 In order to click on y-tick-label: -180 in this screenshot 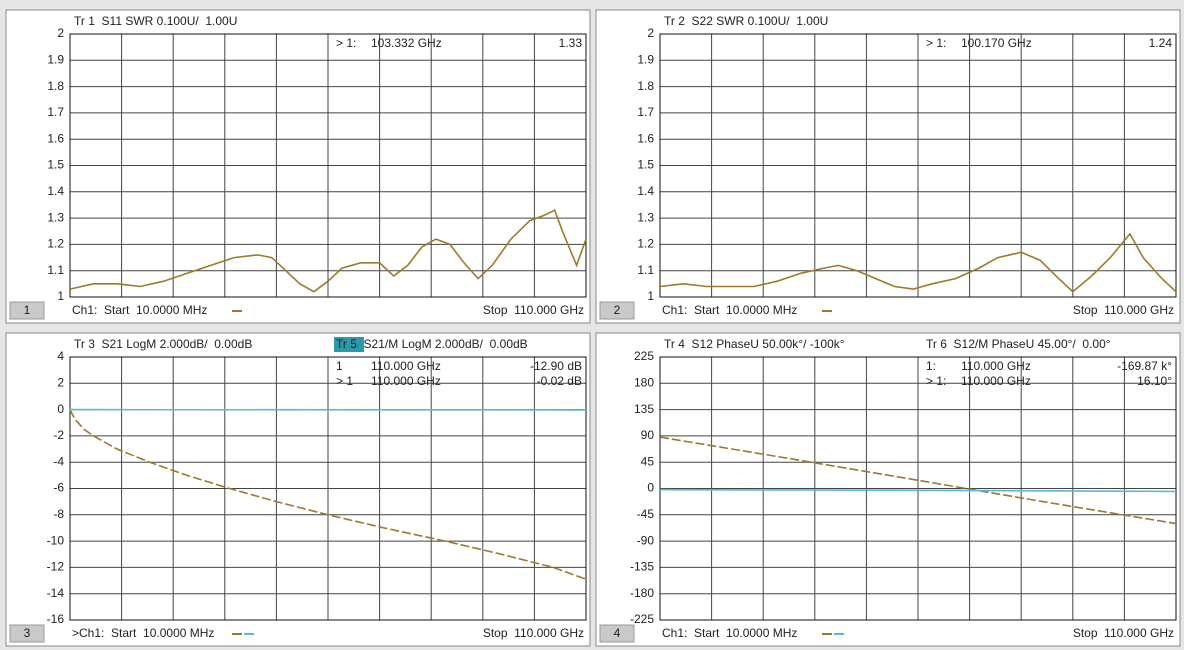, I will do `click(642, 593)`.